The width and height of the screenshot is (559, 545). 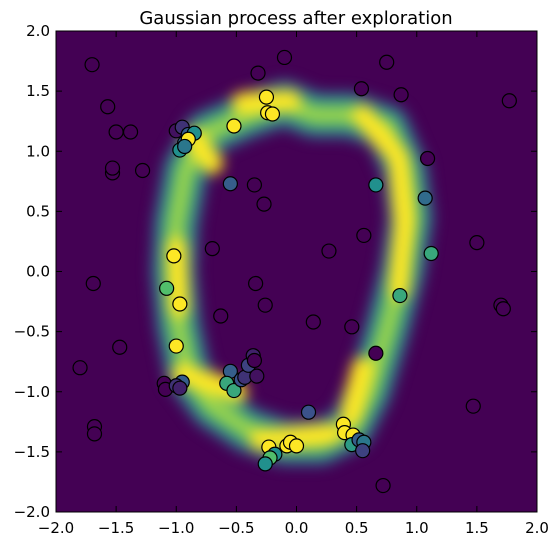 What do you see at coordinates (176, 528) in the screenshot?
I see `x-tick-label: −1.0` at bounding box center [176, 528].